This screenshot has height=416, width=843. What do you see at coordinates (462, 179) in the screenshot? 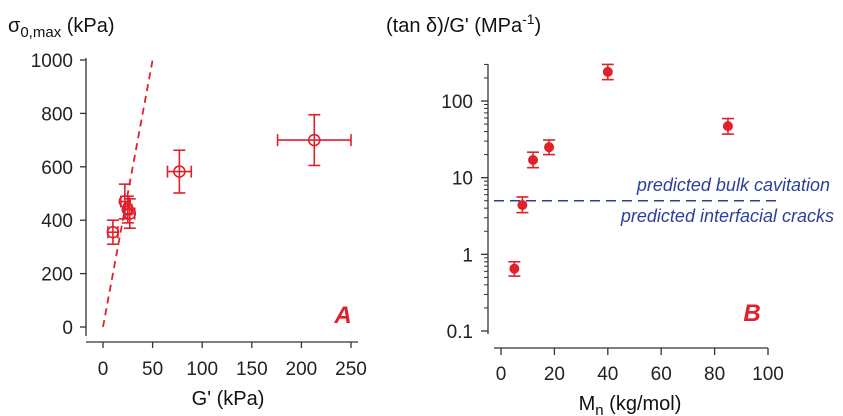
I see `y-tick-label: 10` at bounding box center [462, 179].